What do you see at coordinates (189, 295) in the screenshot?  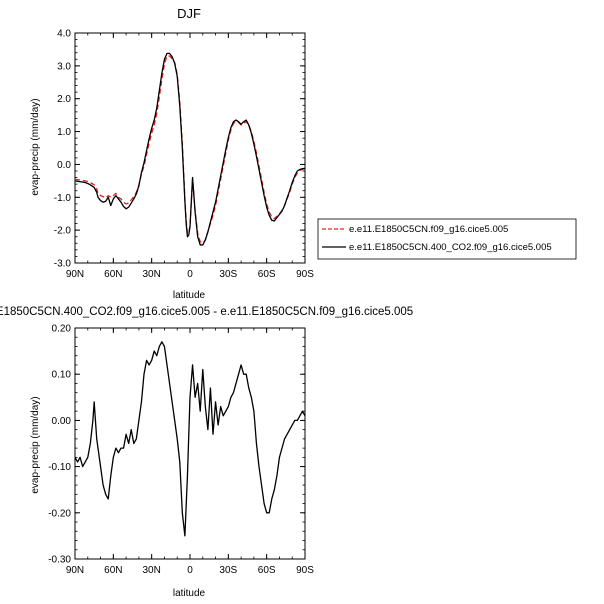 I see `top-x-axis-label: latitude` at bounding box center [189, 295].